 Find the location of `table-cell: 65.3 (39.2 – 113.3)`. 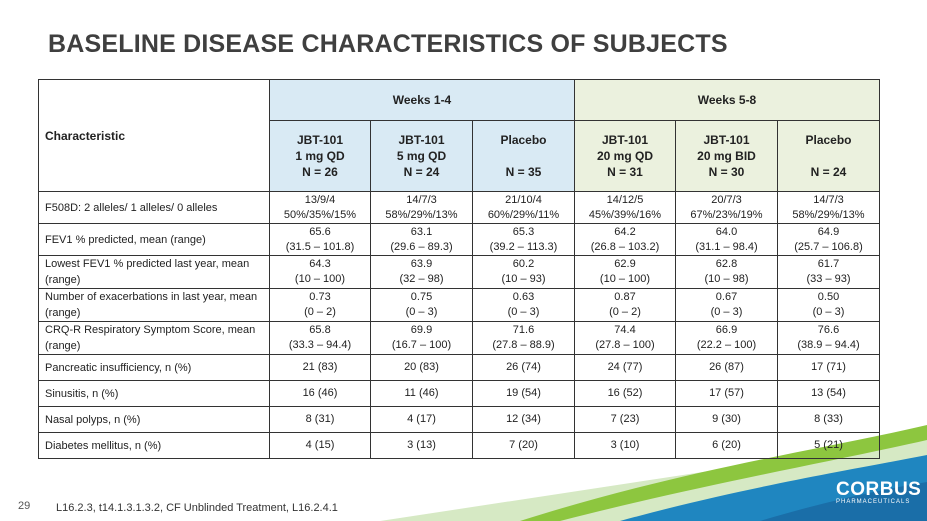

table-cell: 65.3 (39.2 – 113.3) is located at coordinates (523, 239).